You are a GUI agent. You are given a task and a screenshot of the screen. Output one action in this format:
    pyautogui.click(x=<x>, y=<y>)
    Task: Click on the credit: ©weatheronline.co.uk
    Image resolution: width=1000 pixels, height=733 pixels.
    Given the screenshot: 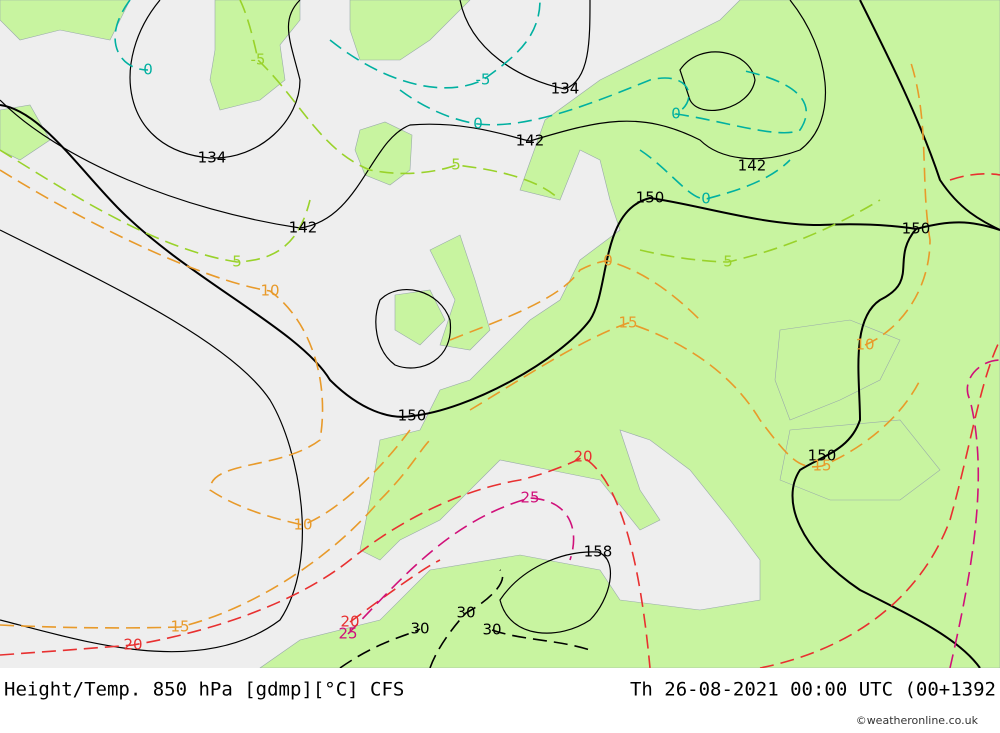 What is the action you would take?
    pyautogui.click(x=917, y=720)
    